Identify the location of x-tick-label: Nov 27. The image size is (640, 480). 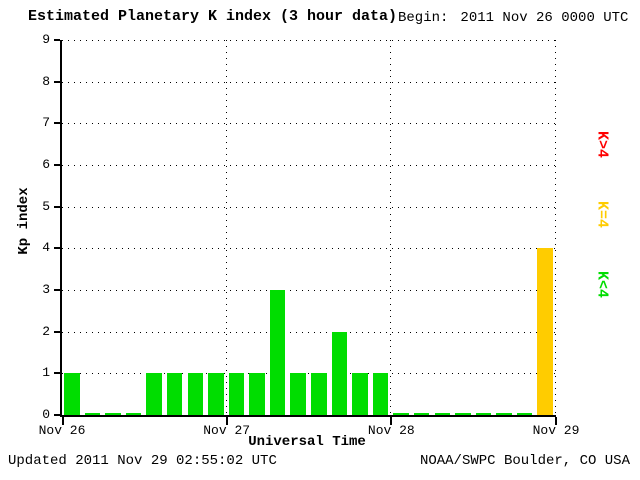
(227, 430).